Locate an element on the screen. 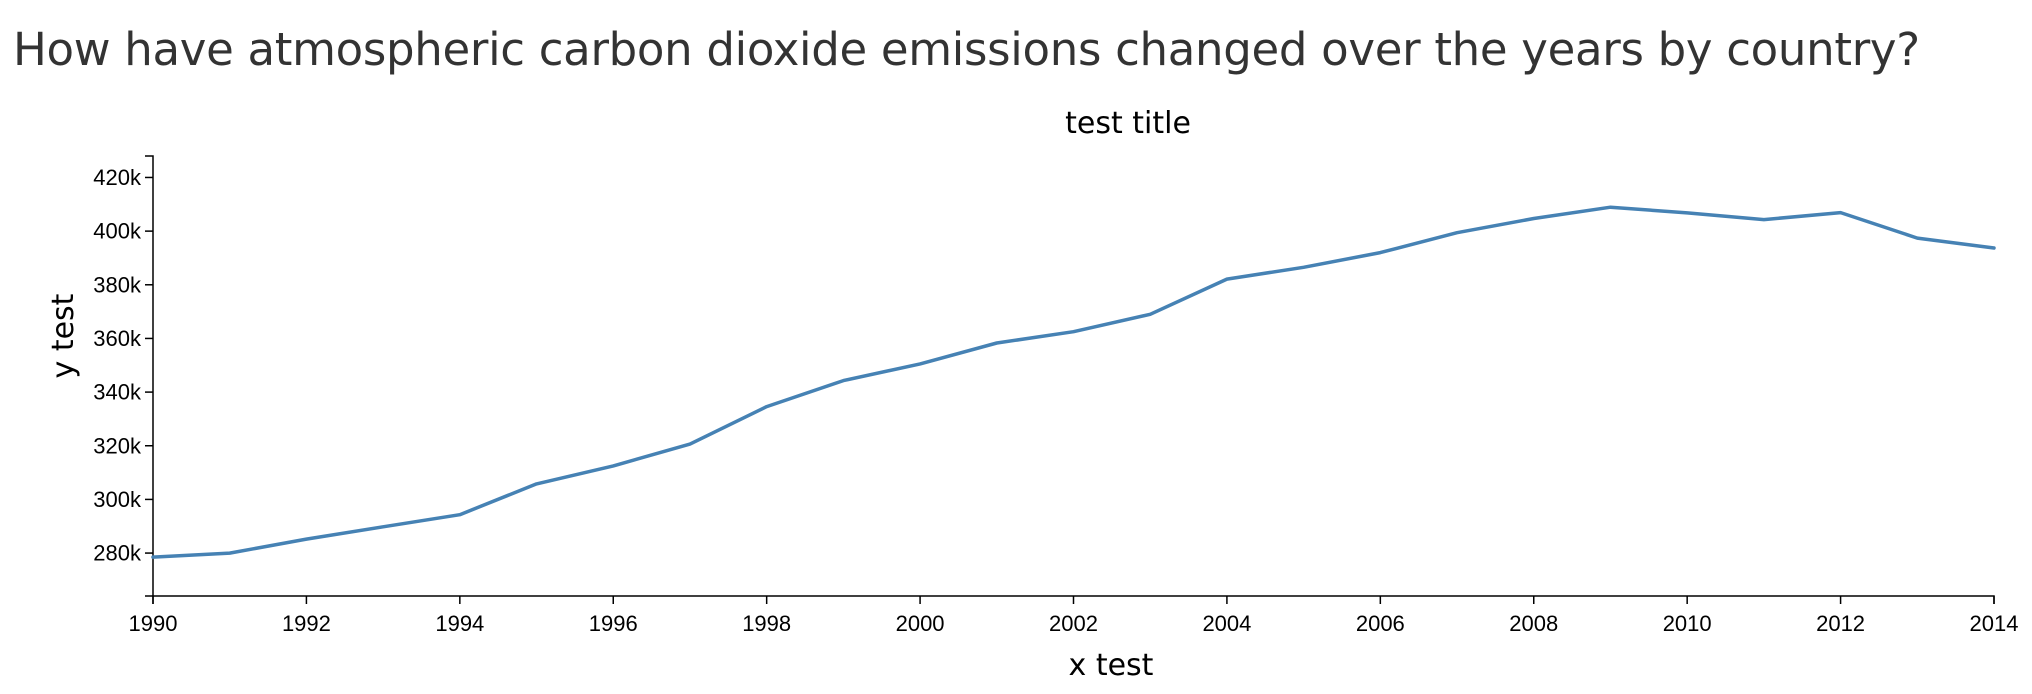  x-axis-title: x test is located at coordinates (1111, 665).